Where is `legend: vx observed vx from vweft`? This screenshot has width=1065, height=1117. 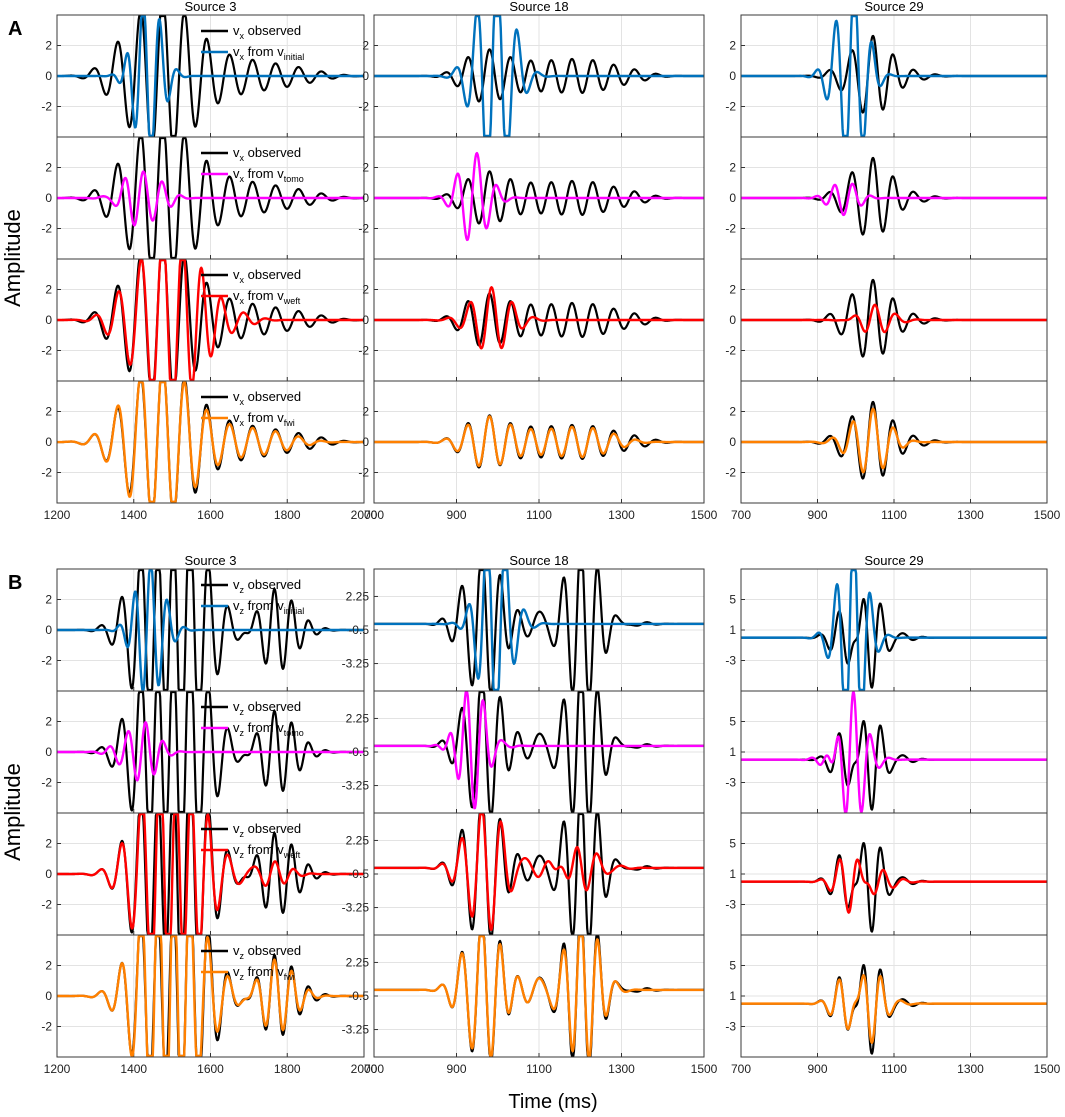
legend: vx observed vx from vweft is located at coordinates (251, 286).